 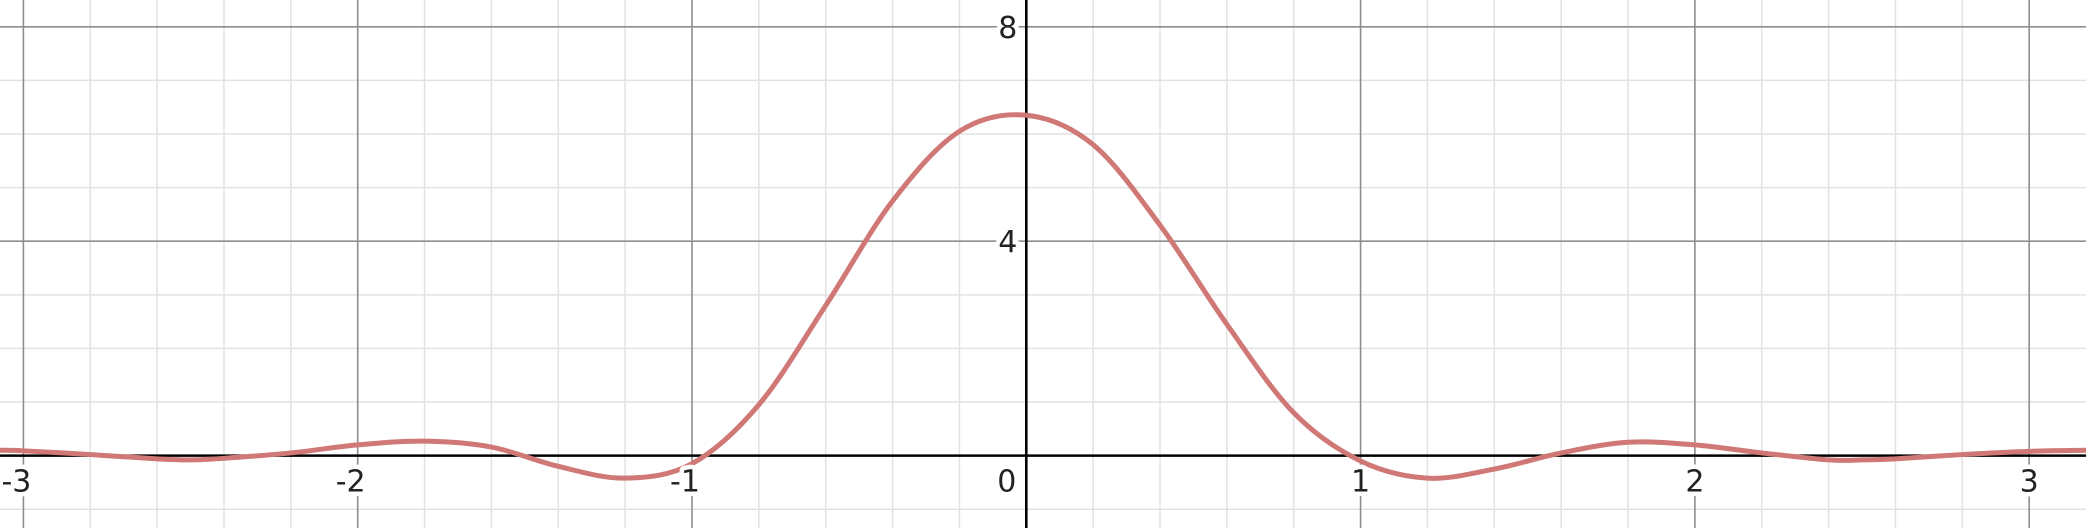 What do you see at coordinates (1360, 482) in the screenshot?
I see `x-tick-label: 1` at bounding box center [1360, 482].